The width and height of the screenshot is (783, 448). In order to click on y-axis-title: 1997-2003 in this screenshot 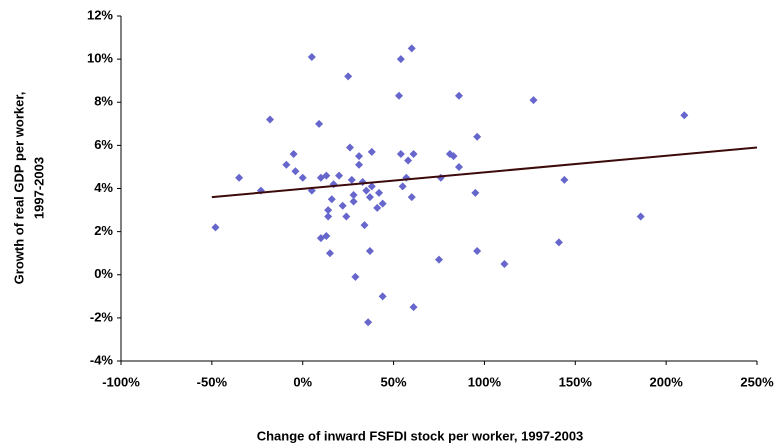, I will do `click(38, 188)`.